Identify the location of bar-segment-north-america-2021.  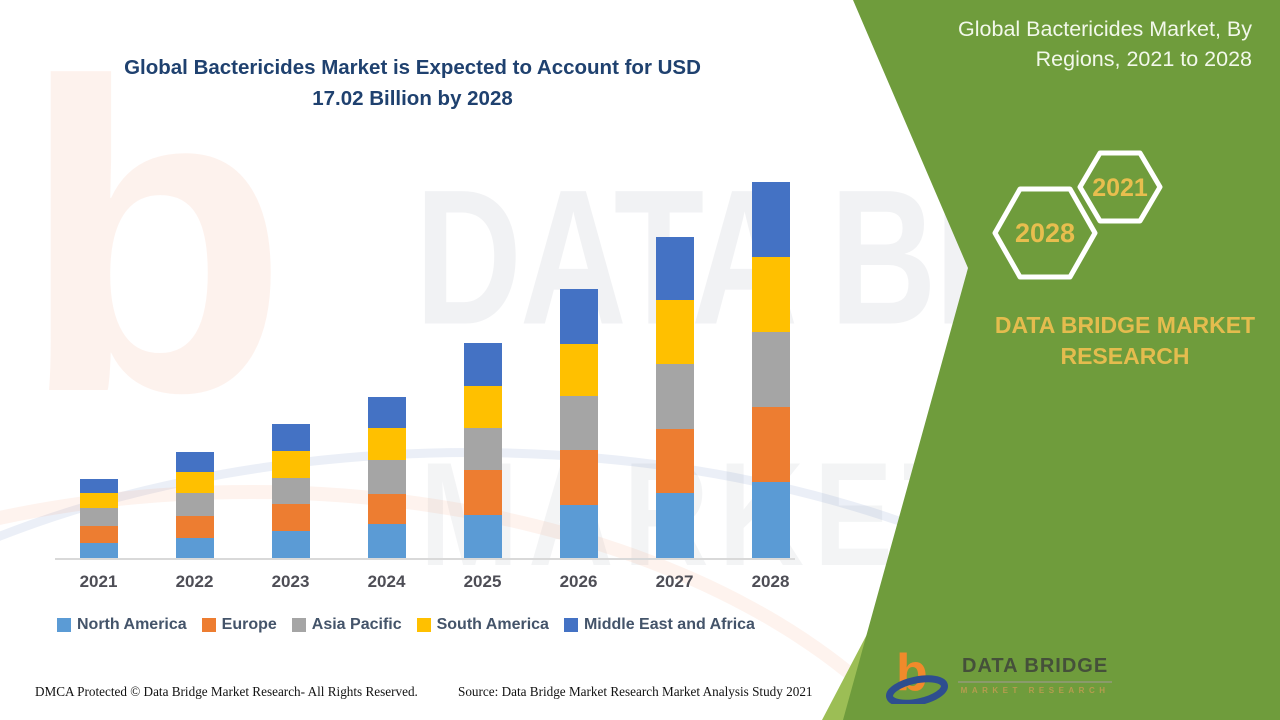
(98, 550).